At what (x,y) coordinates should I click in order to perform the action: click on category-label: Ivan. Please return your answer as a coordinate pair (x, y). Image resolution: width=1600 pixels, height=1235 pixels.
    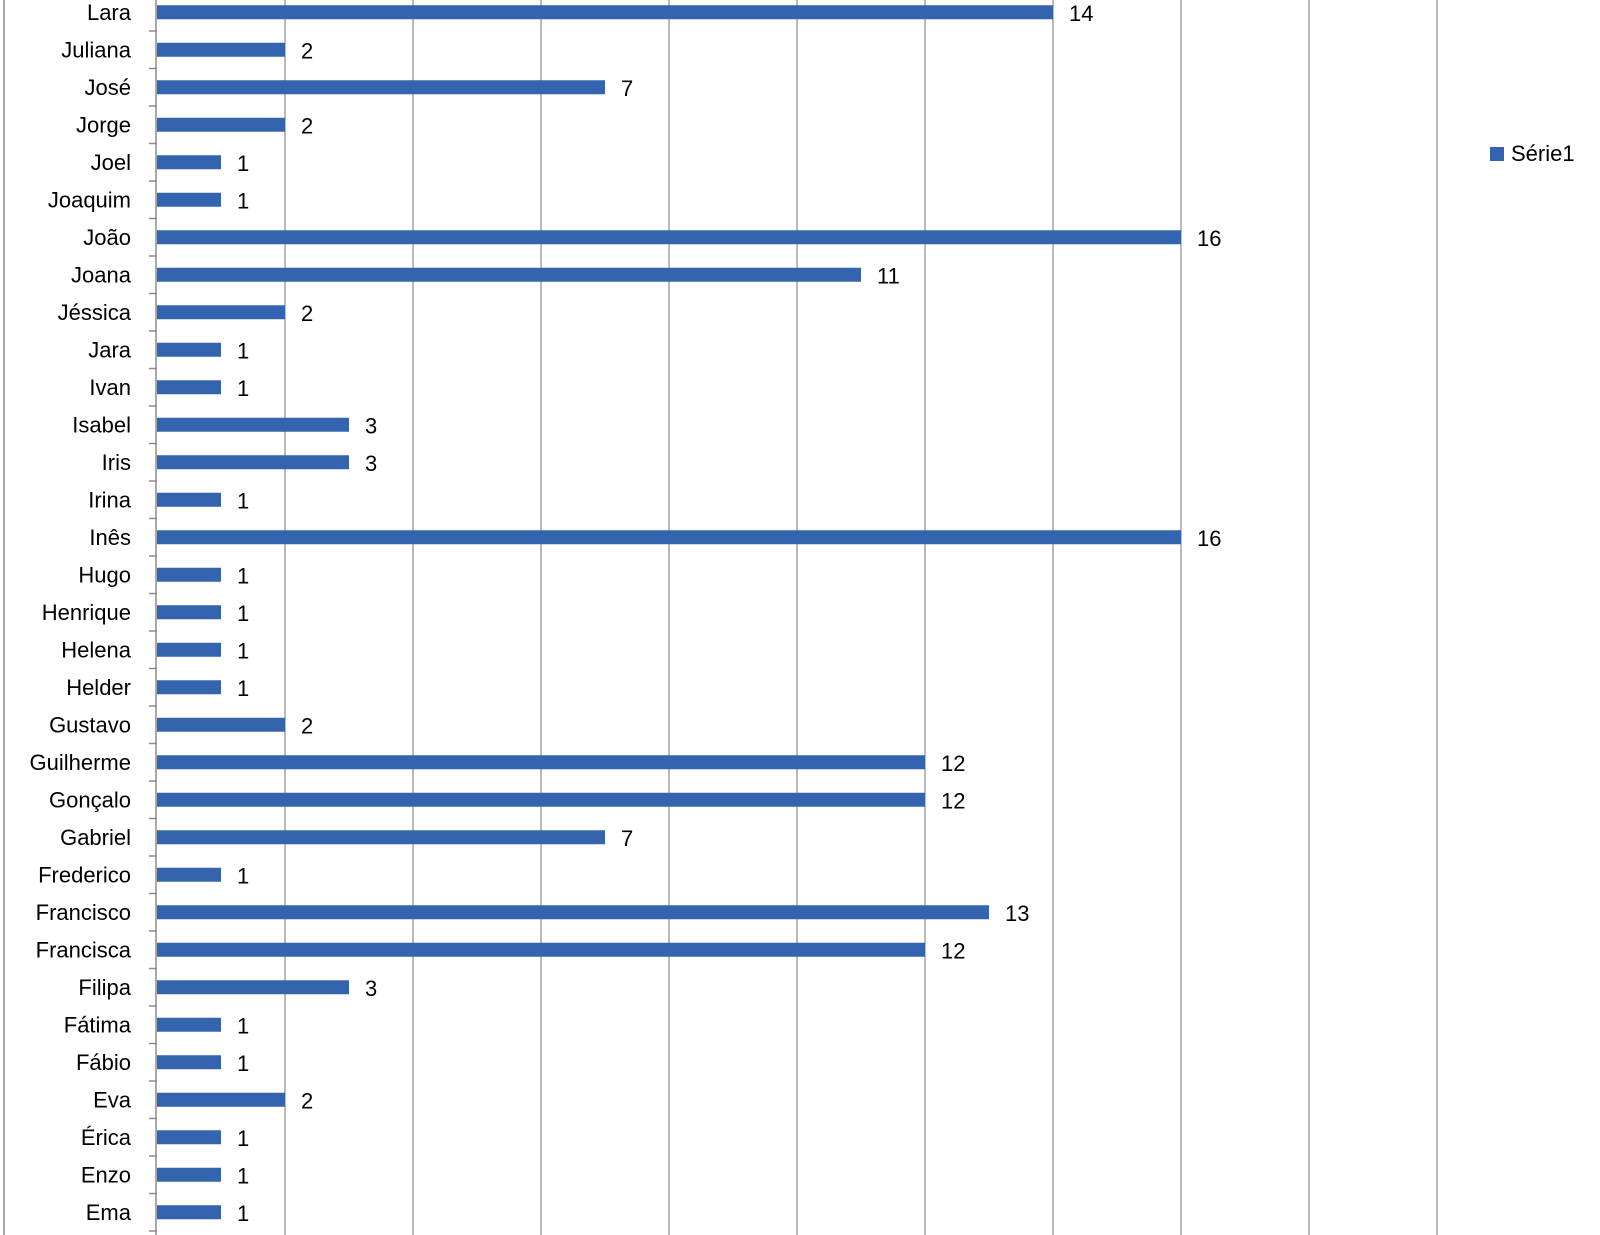
    Looking at the image, I should click on (110, 387).